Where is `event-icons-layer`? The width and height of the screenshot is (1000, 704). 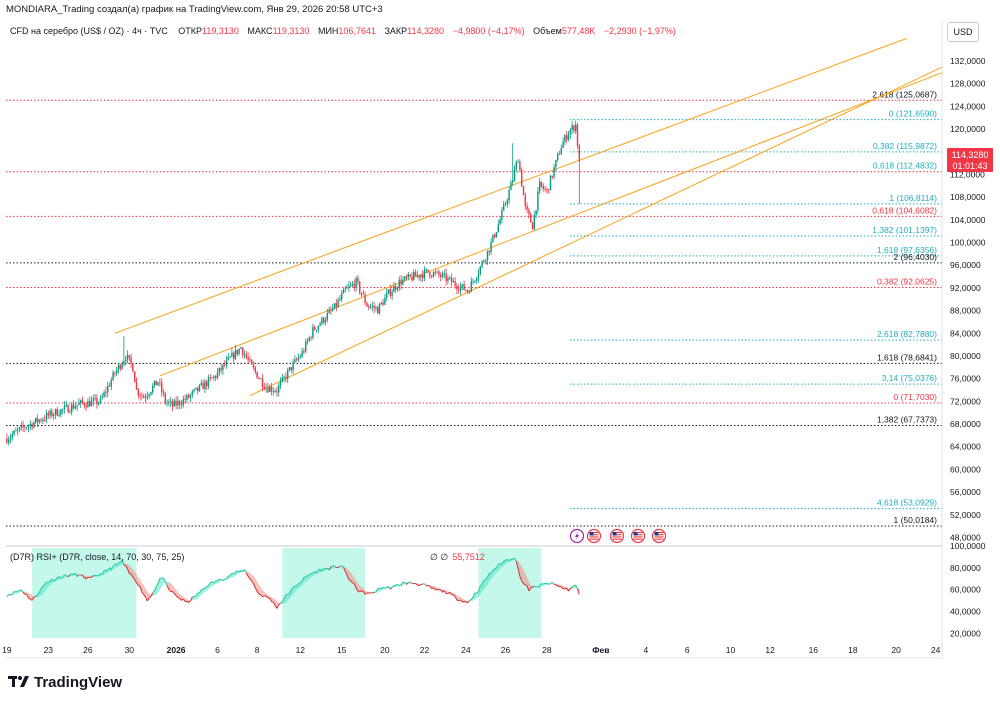
event-icons-layer is located at coordinates (618, 536).